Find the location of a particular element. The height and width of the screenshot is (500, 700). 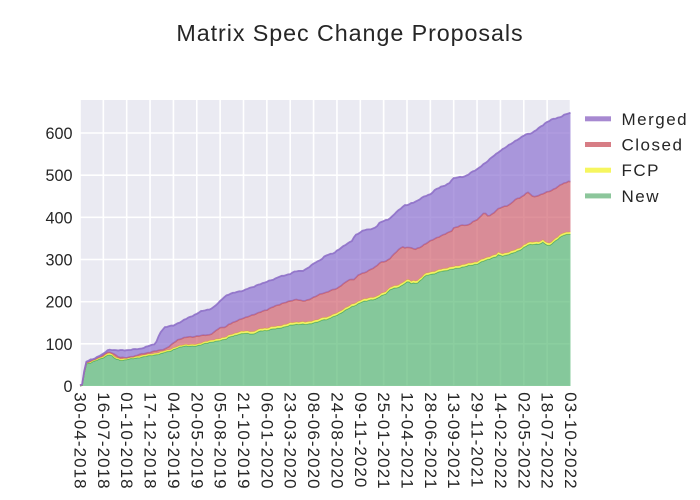

svg-text: Matrix Spec Change Proposals is located at coordinates (349, 33).